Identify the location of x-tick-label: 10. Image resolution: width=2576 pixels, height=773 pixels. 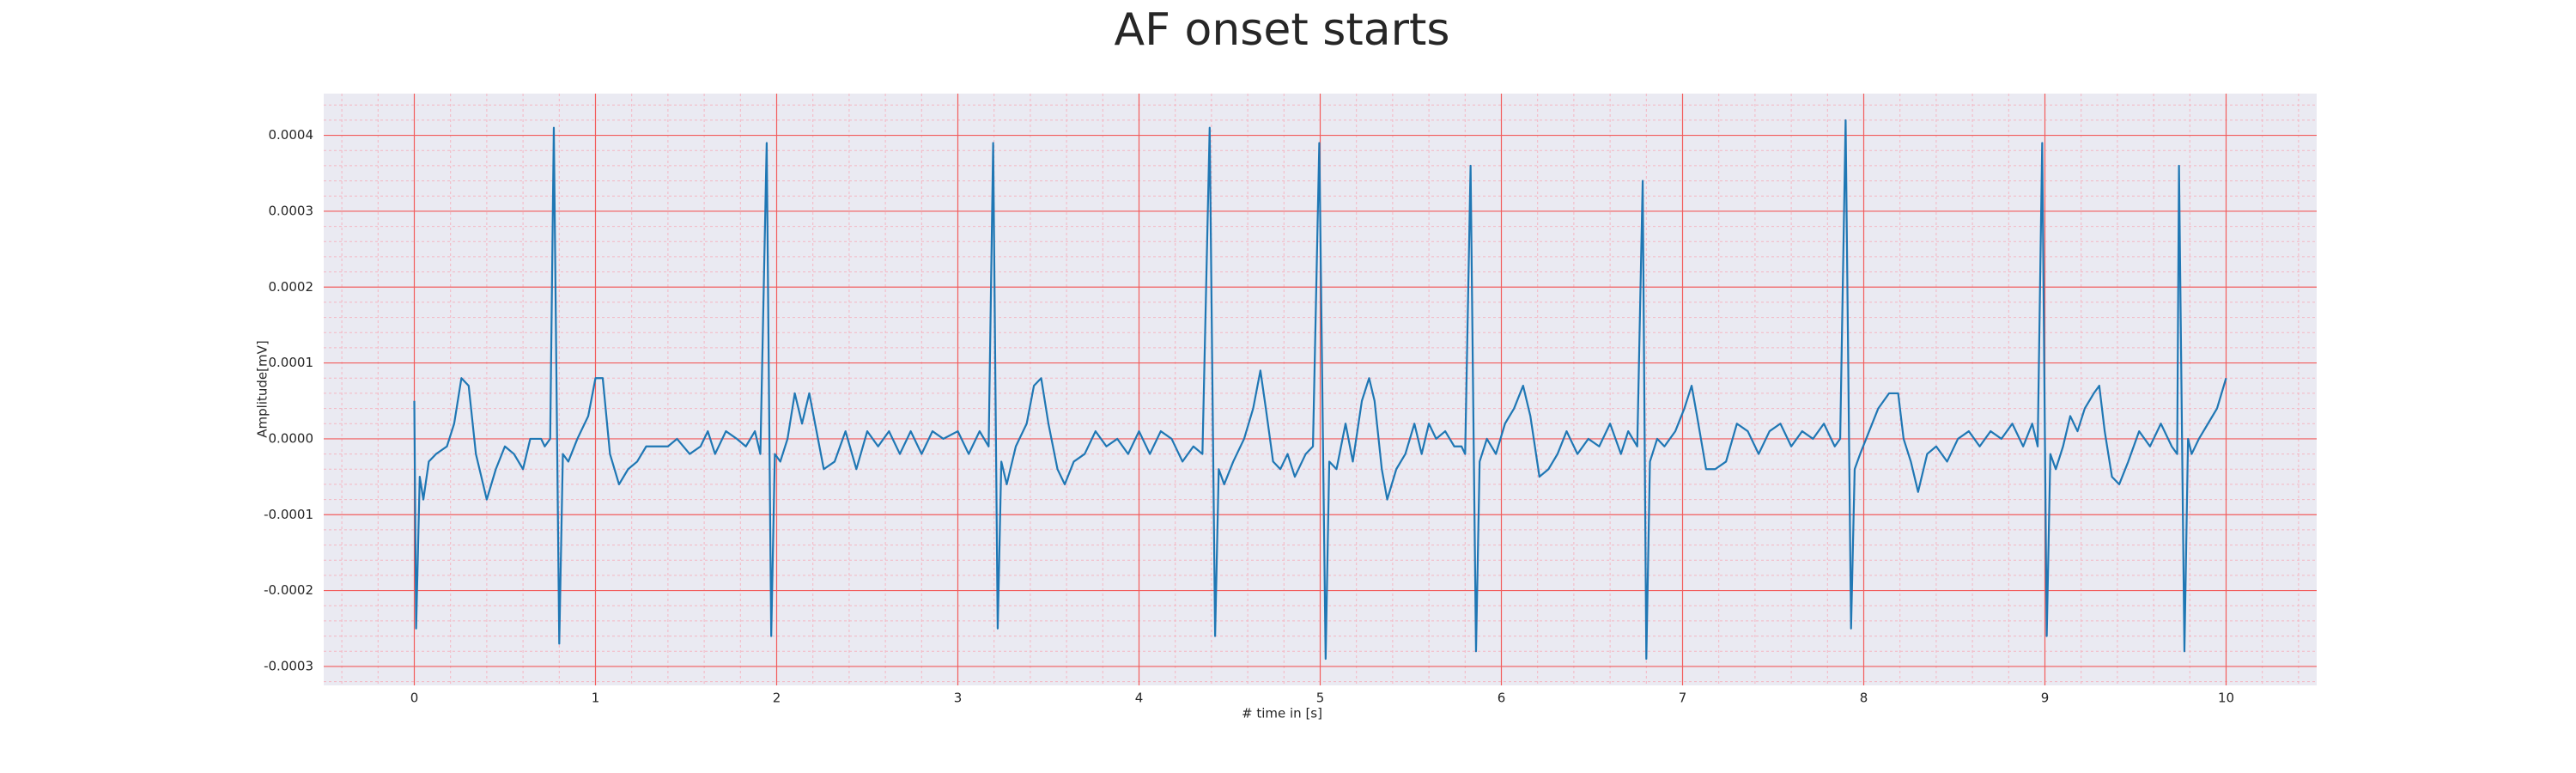
(2226, 698).